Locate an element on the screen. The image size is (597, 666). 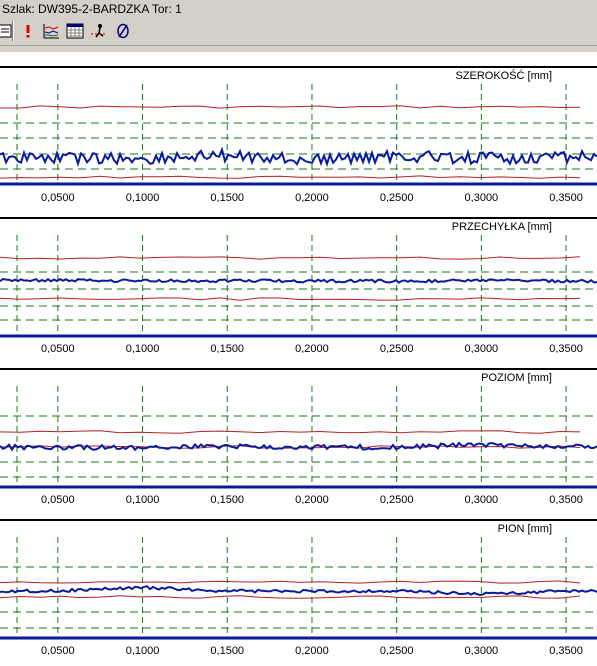
window-title: Szlak: DW395-2-BARDZKA Tor: 1 is located at coordinates (92, 9).